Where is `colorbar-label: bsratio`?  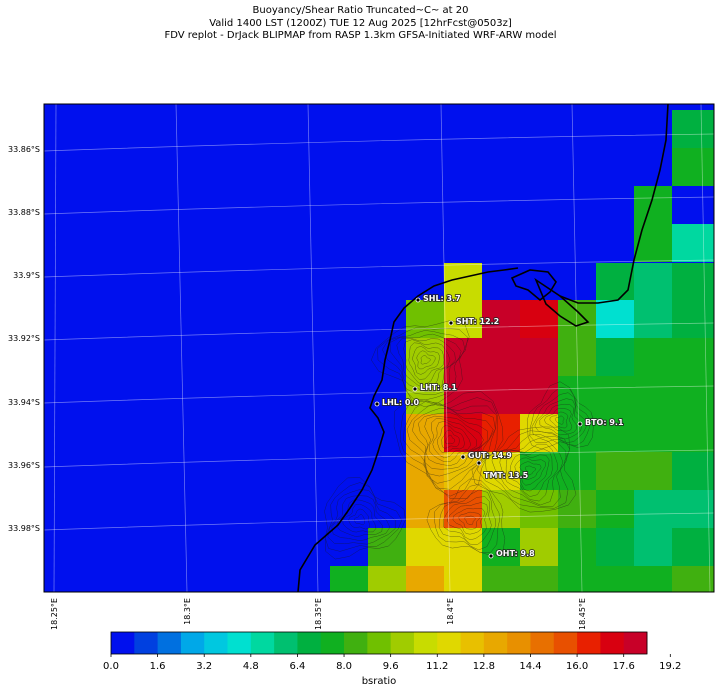
colorbar-label: bsratio is located at coordinates (379, 681).